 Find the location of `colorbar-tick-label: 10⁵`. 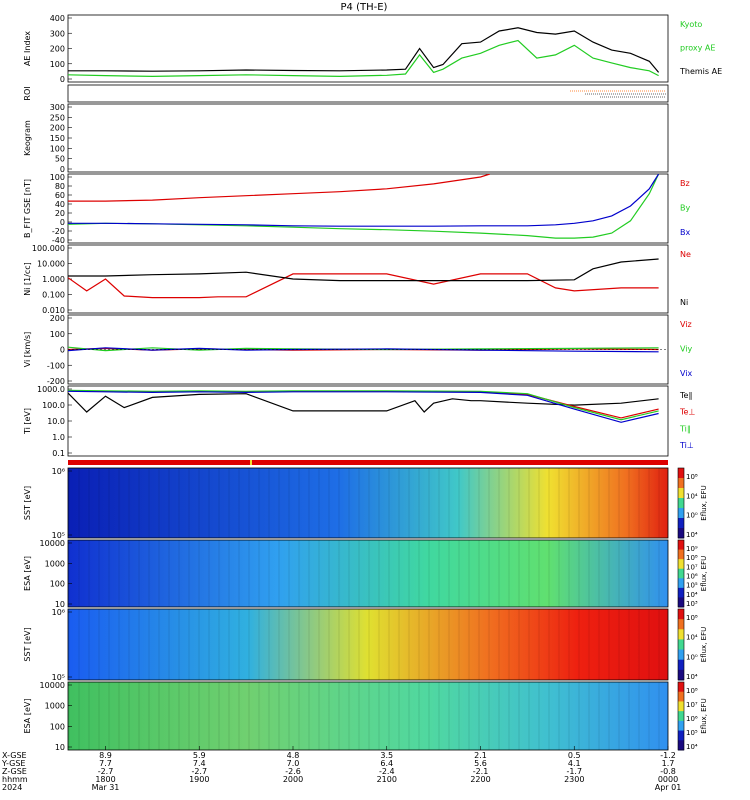

colorbar-tick-label: 10⁵ is located at coordinates (692, 586).